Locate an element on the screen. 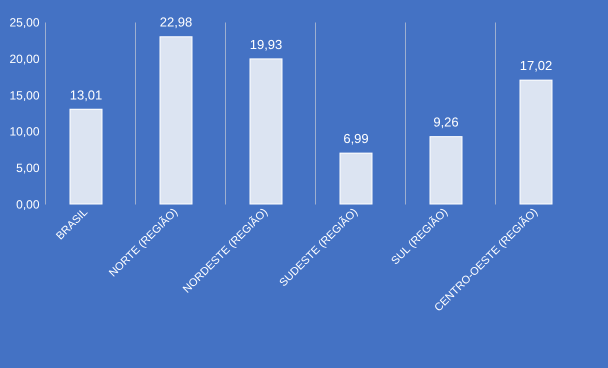  data-label: 17,02 is located at coordinates (536, 66).